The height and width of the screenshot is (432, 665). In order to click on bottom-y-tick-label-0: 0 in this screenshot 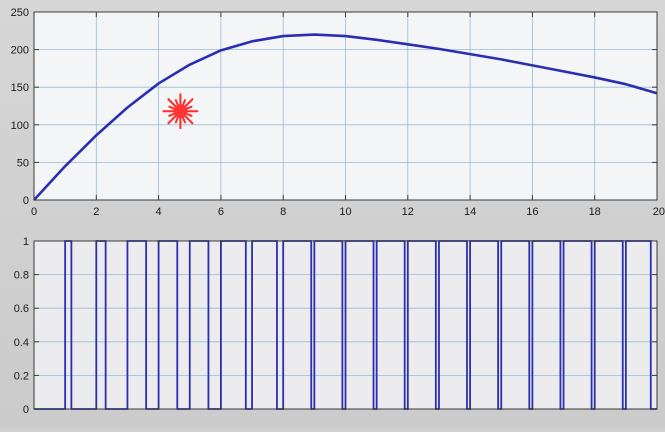, I will do `click(26, 410)`.